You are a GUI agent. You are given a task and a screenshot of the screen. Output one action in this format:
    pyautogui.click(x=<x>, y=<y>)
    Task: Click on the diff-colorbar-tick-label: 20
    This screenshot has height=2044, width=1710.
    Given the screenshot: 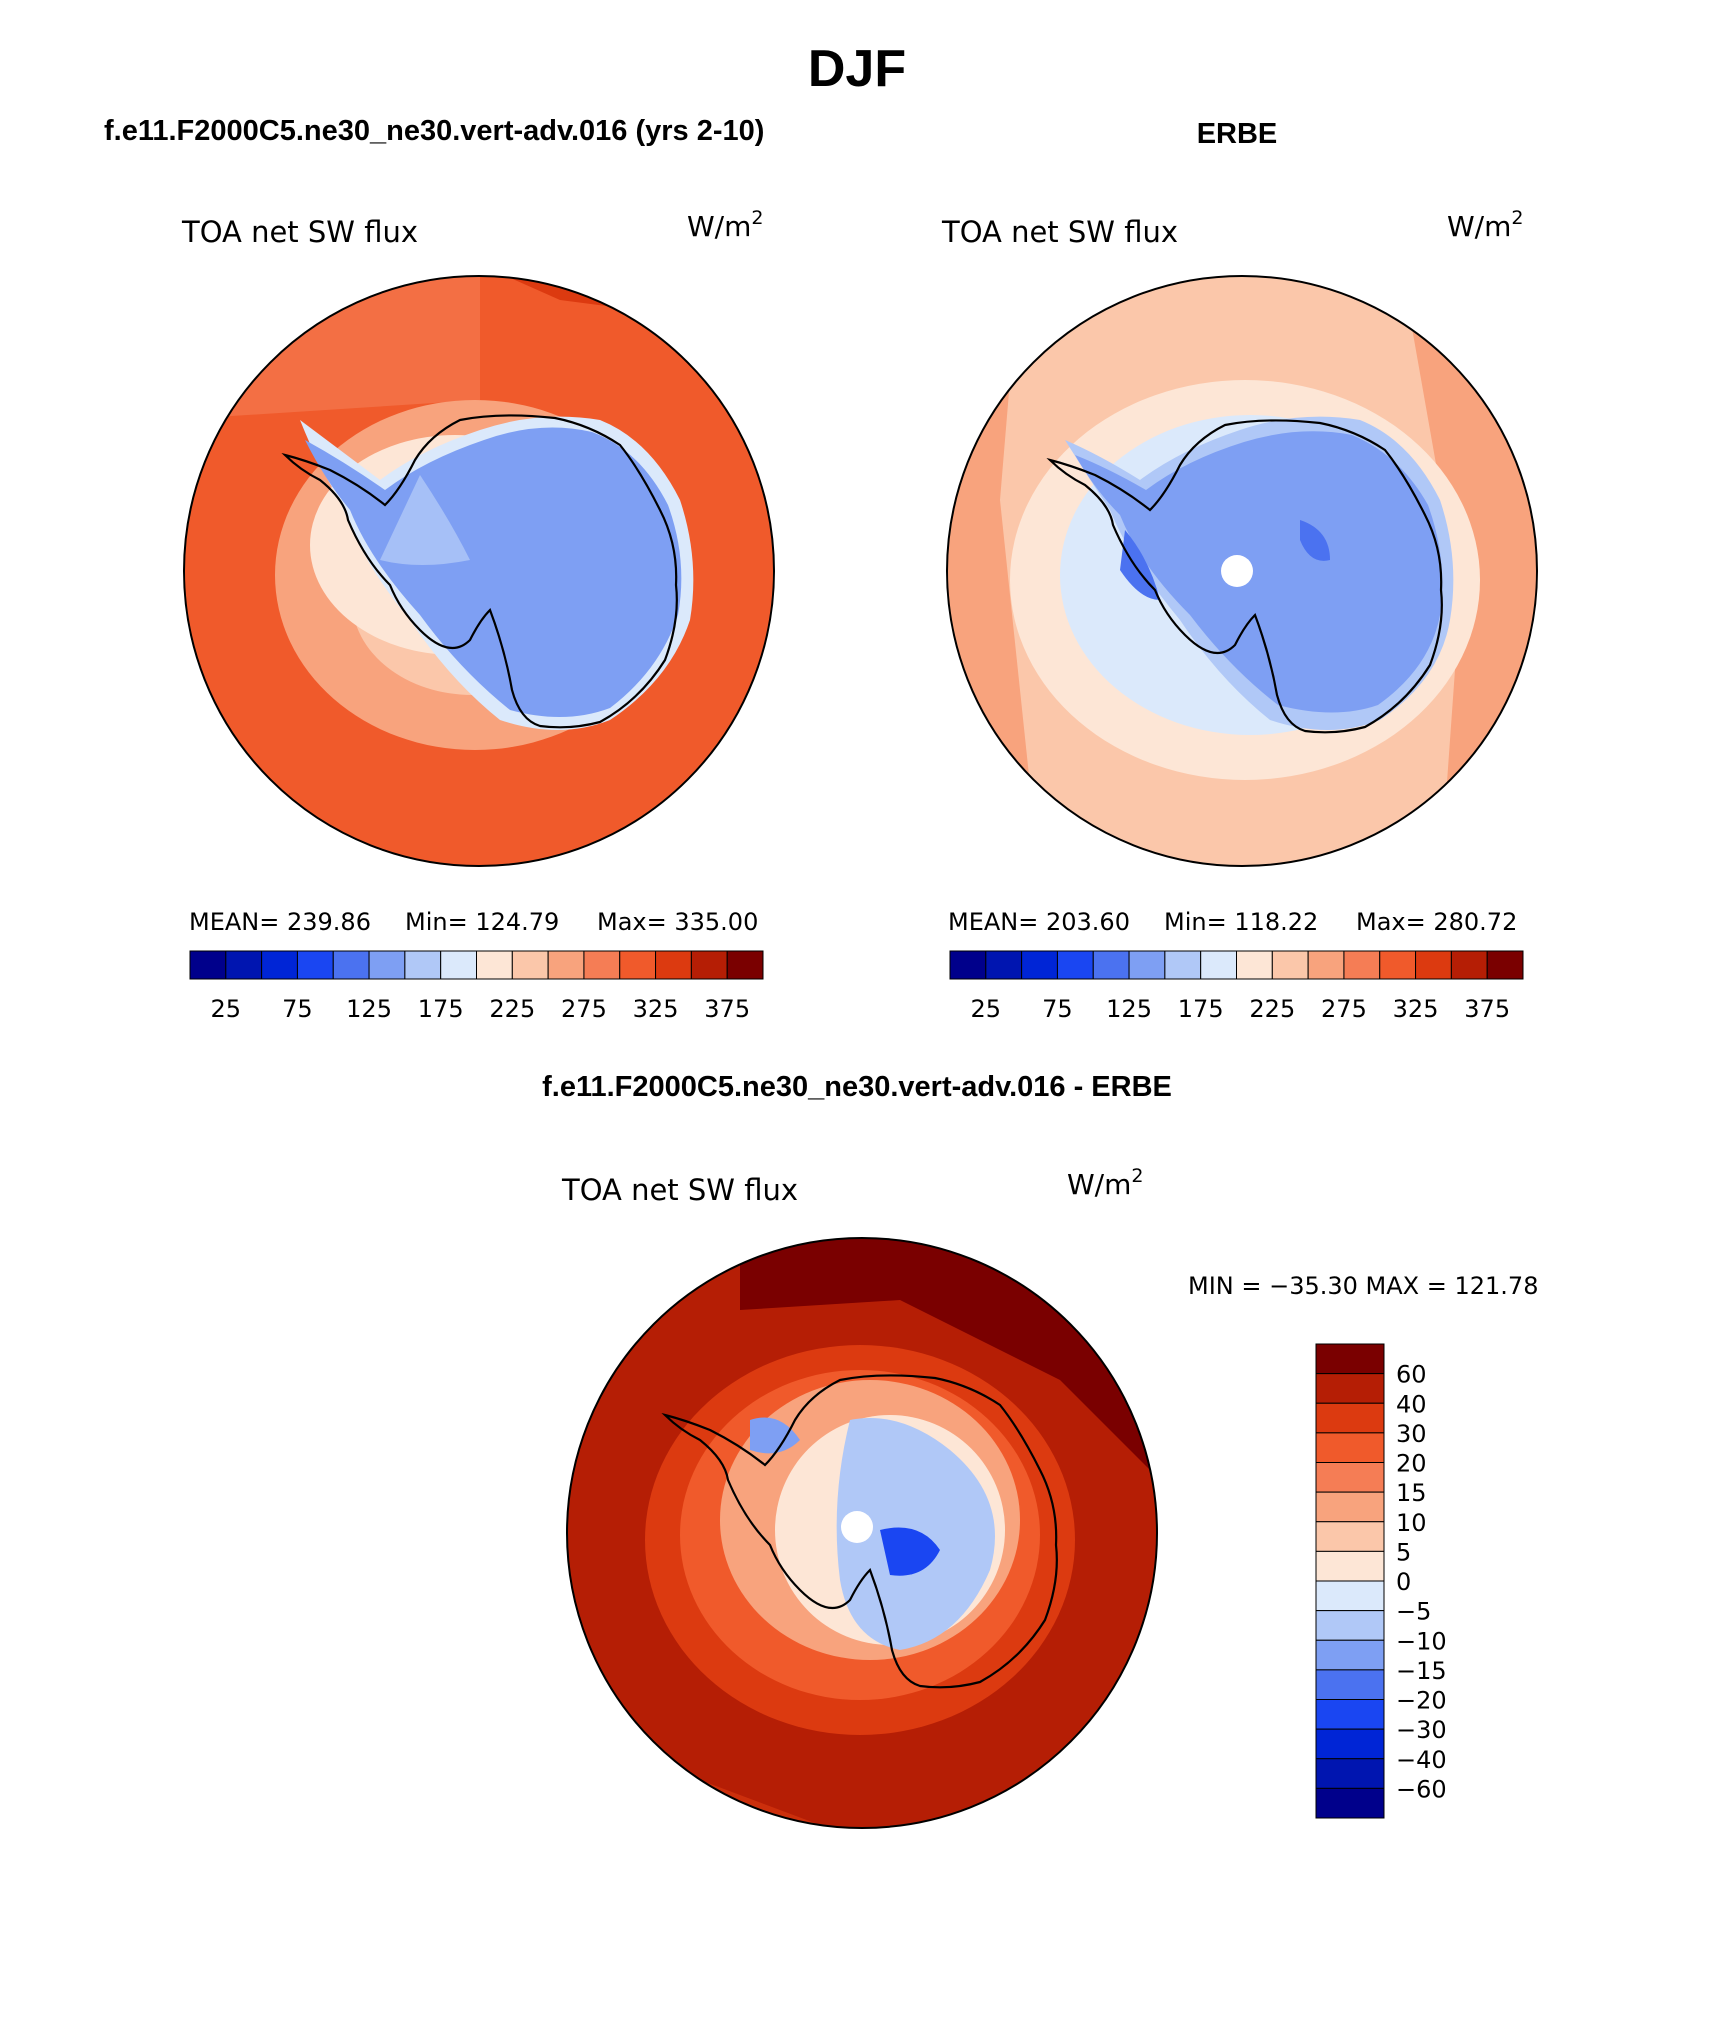 What is the action you would take?
    pyautogui.click(x=1411, y=1464)
    